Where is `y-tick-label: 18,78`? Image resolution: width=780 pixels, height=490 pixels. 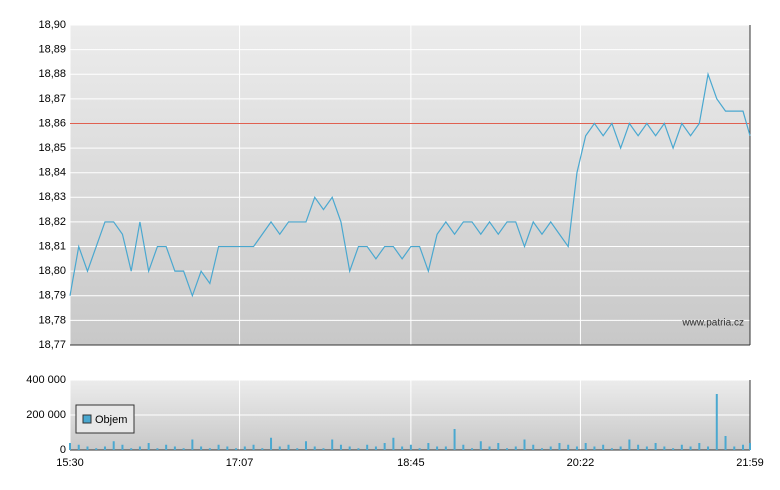 y-tick-label: 18,78 is located at coordinates (52, 320).